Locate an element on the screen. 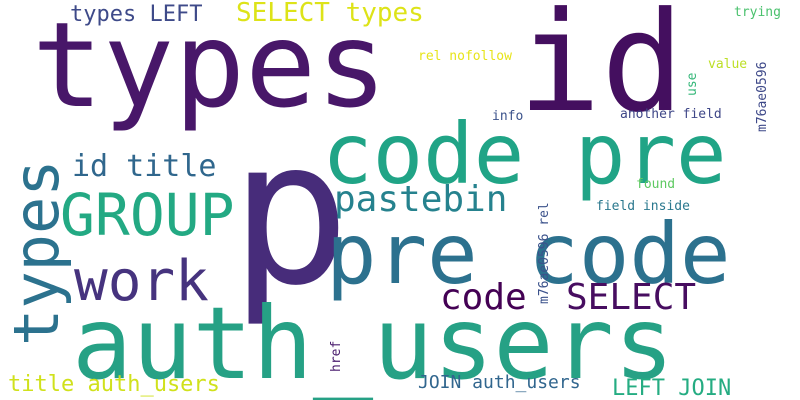  word-value: value is located at coordinates (728, 64).